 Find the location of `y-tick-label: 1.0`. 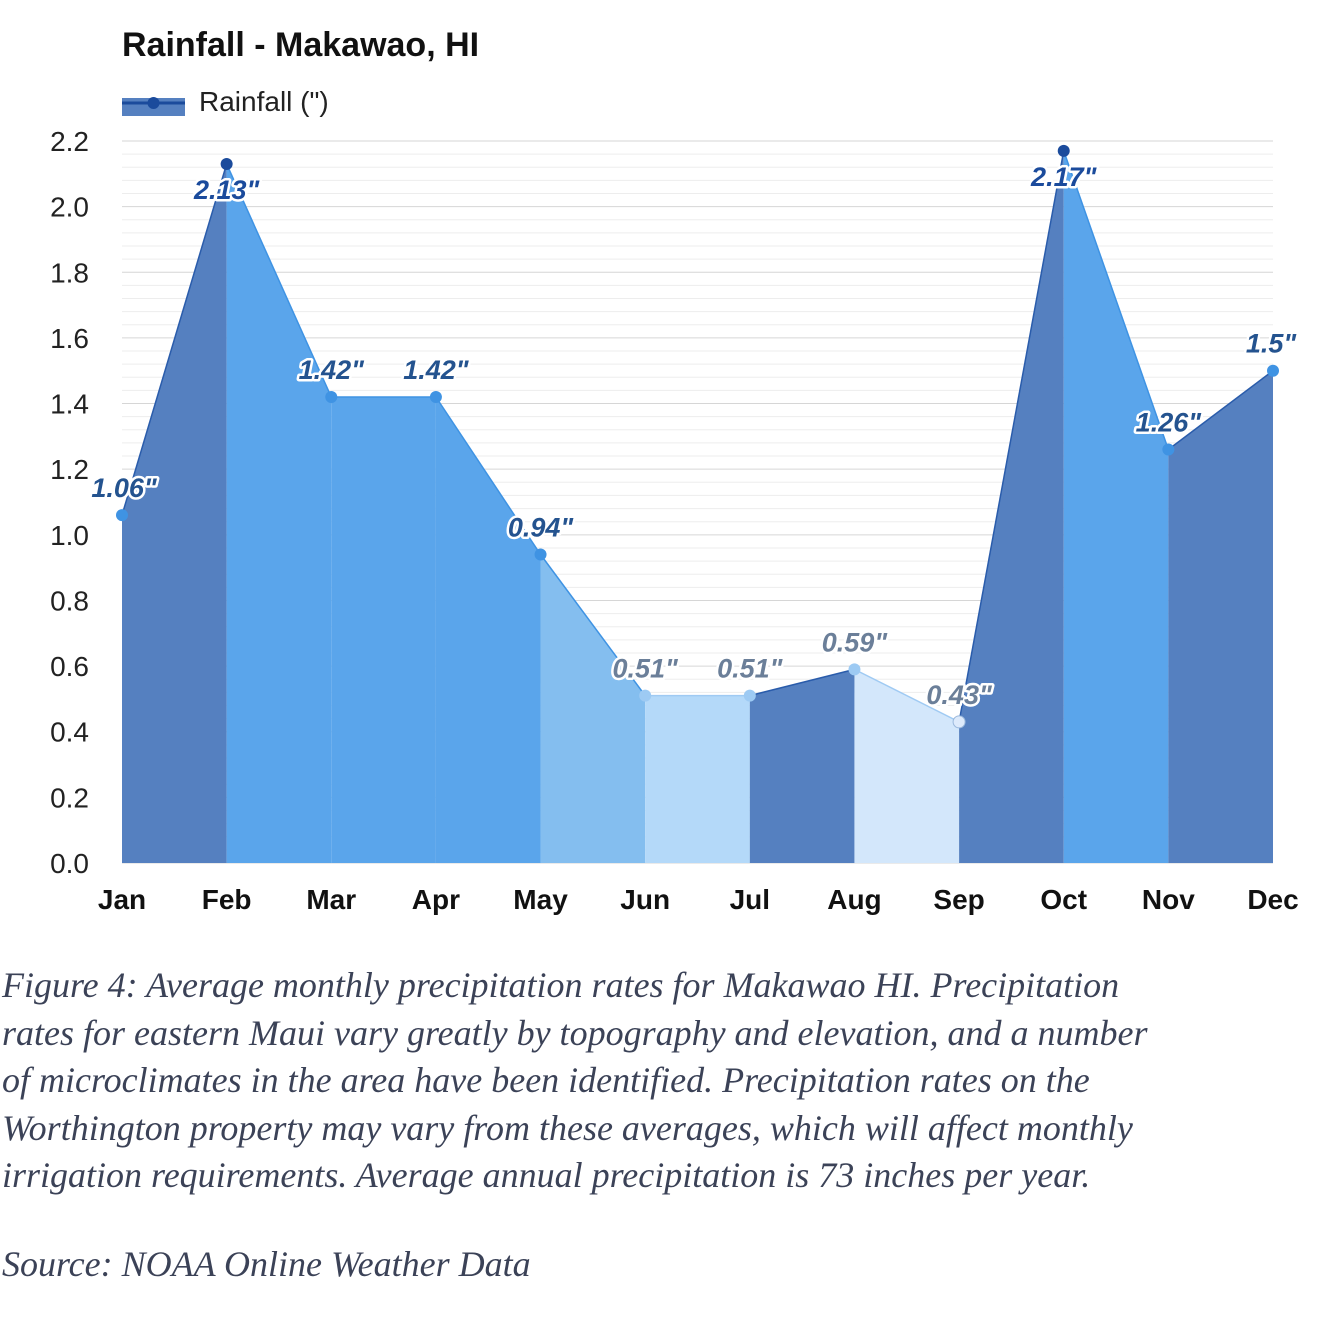

y-tick-label: 1.0 is located at coordinates (69, 535).